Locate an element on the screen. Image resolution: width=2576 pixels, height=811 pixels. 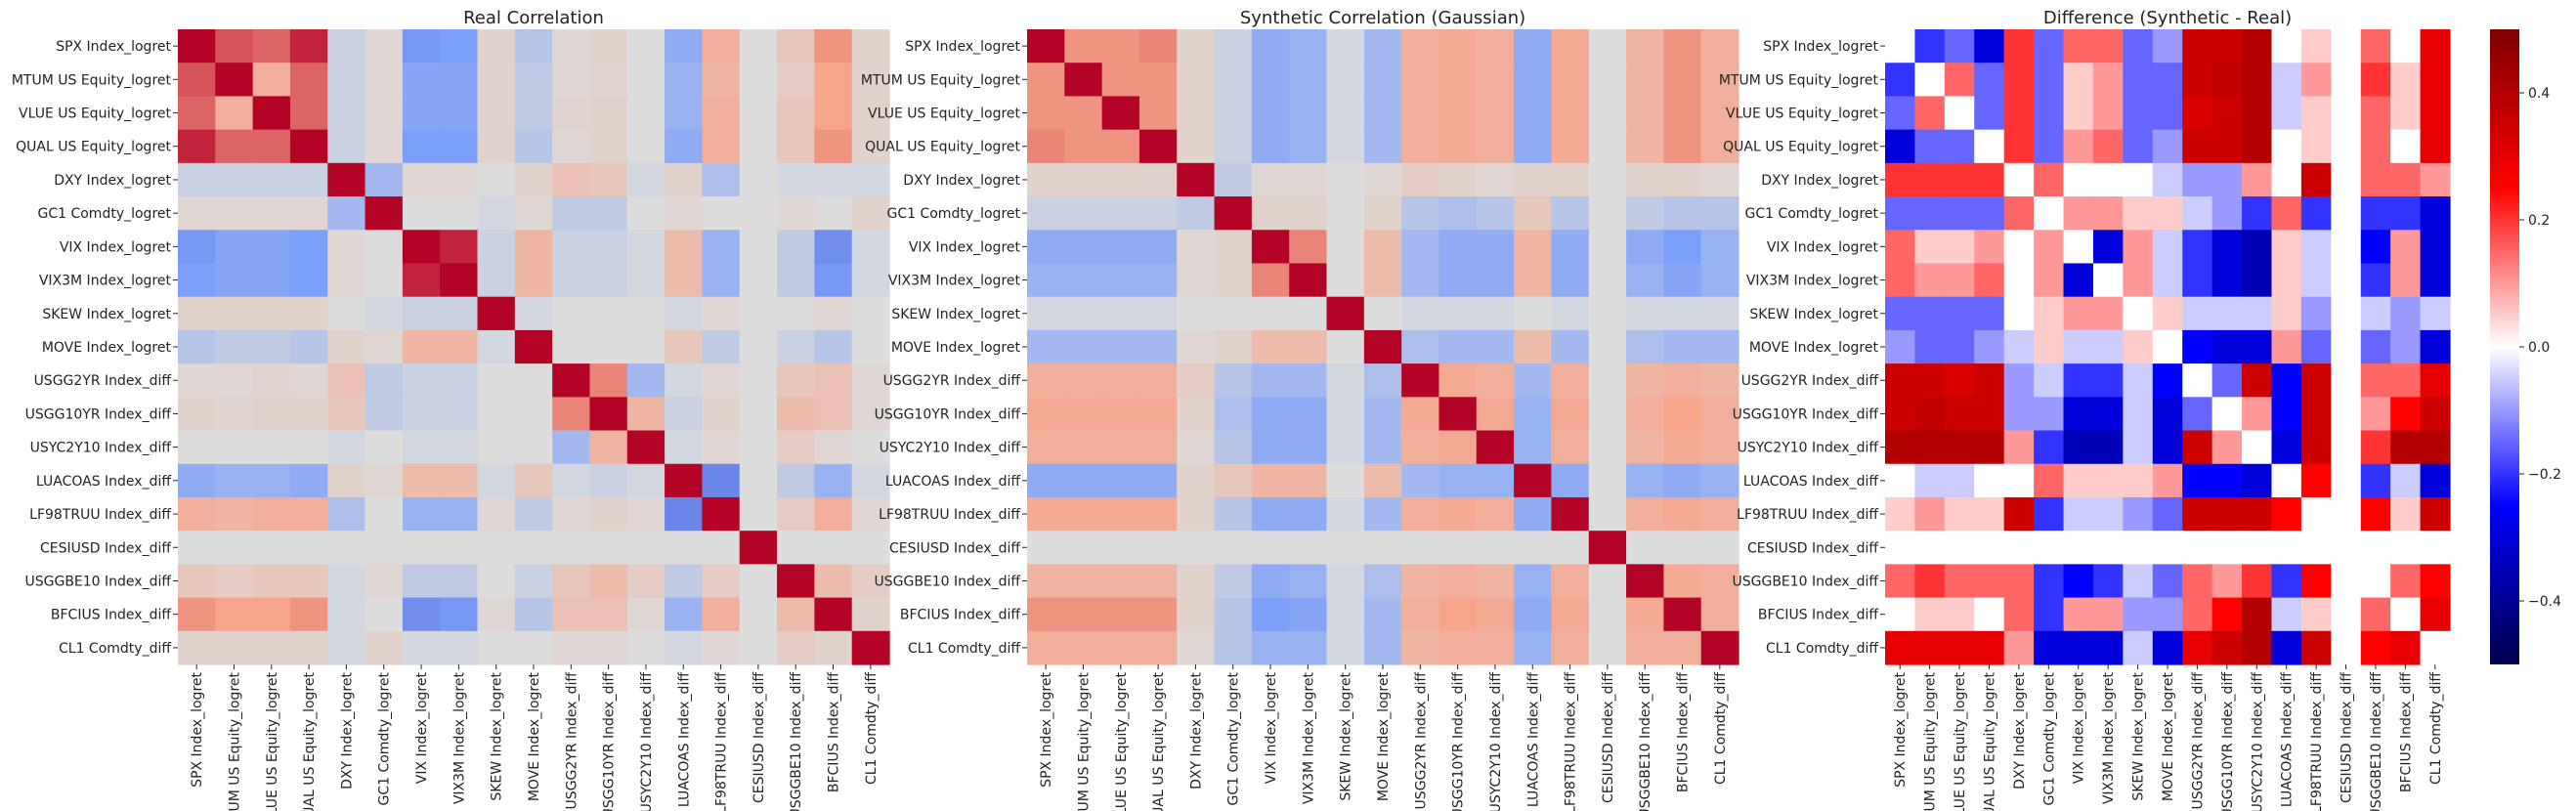
x-tick-label: USGG10YR Index_diff is located at coordinates (2228, 741).